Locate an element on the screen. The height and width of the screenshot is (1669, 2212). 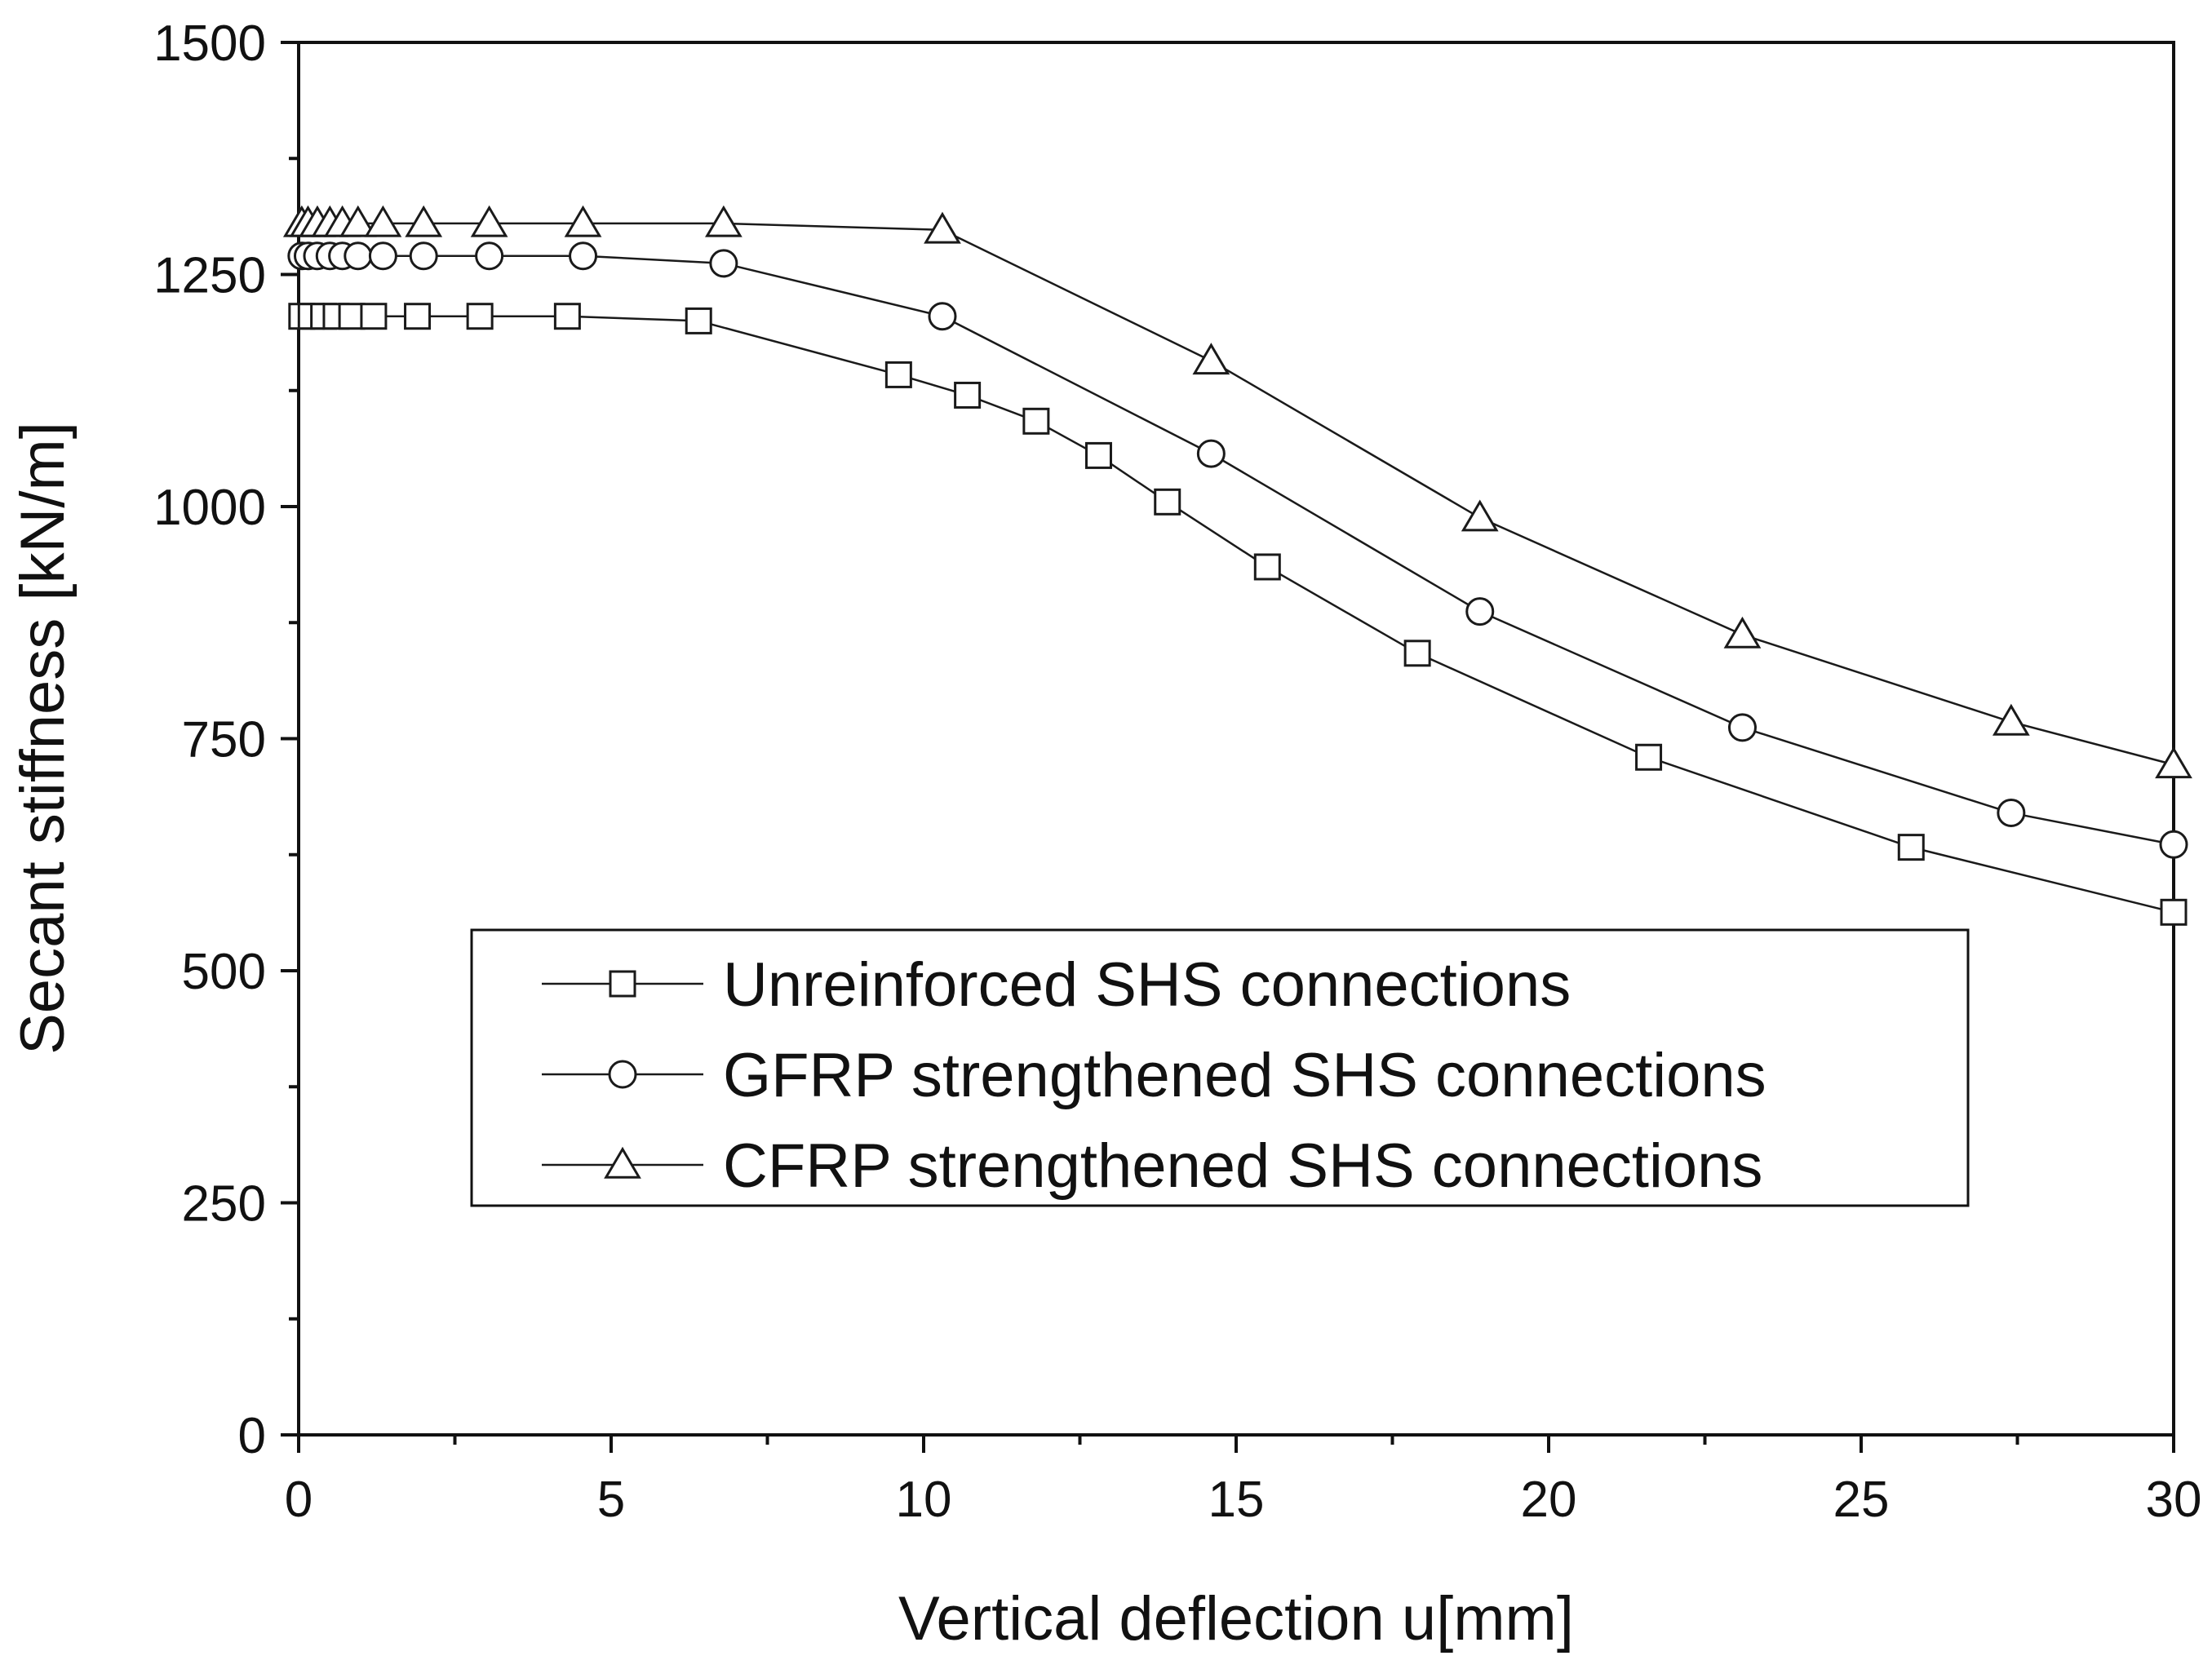
y-axis-title: Secant stiffness [kN/m] is located at coordinates (43, 739).